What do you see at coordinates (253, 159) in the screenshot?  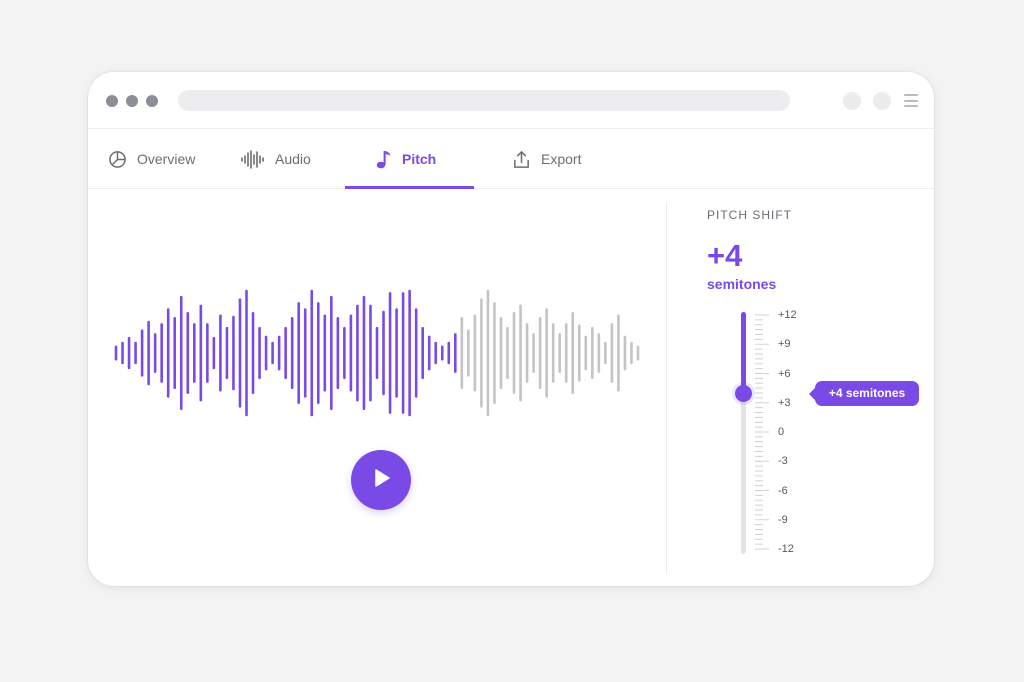 I see `waveform-icon` at bounding box center [253, 159].